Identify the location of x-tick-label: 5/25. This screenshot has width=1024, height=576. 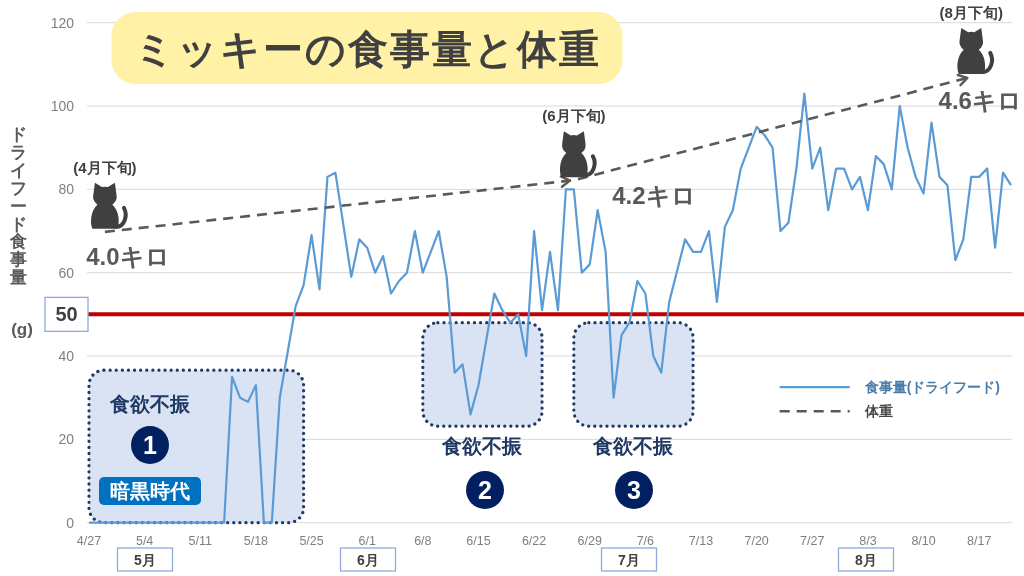
(311, 541).